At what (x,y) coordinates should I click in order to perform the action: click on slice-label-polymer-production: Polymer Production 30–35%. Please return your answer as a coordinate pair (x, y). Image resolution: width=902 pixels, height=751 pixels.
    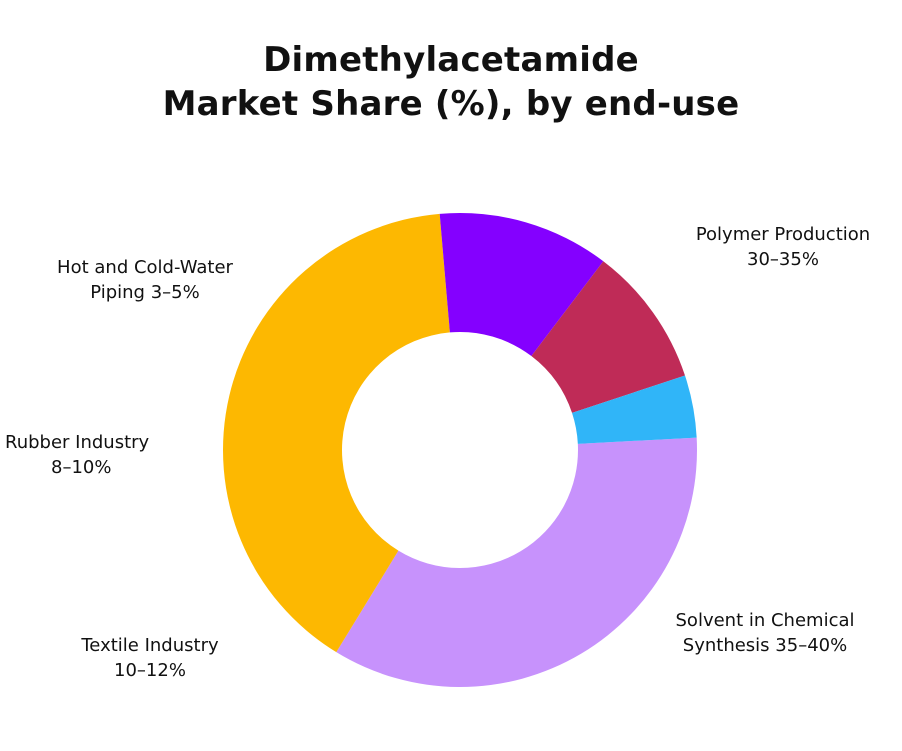
    Looking at the image, I should click on (783, 247).